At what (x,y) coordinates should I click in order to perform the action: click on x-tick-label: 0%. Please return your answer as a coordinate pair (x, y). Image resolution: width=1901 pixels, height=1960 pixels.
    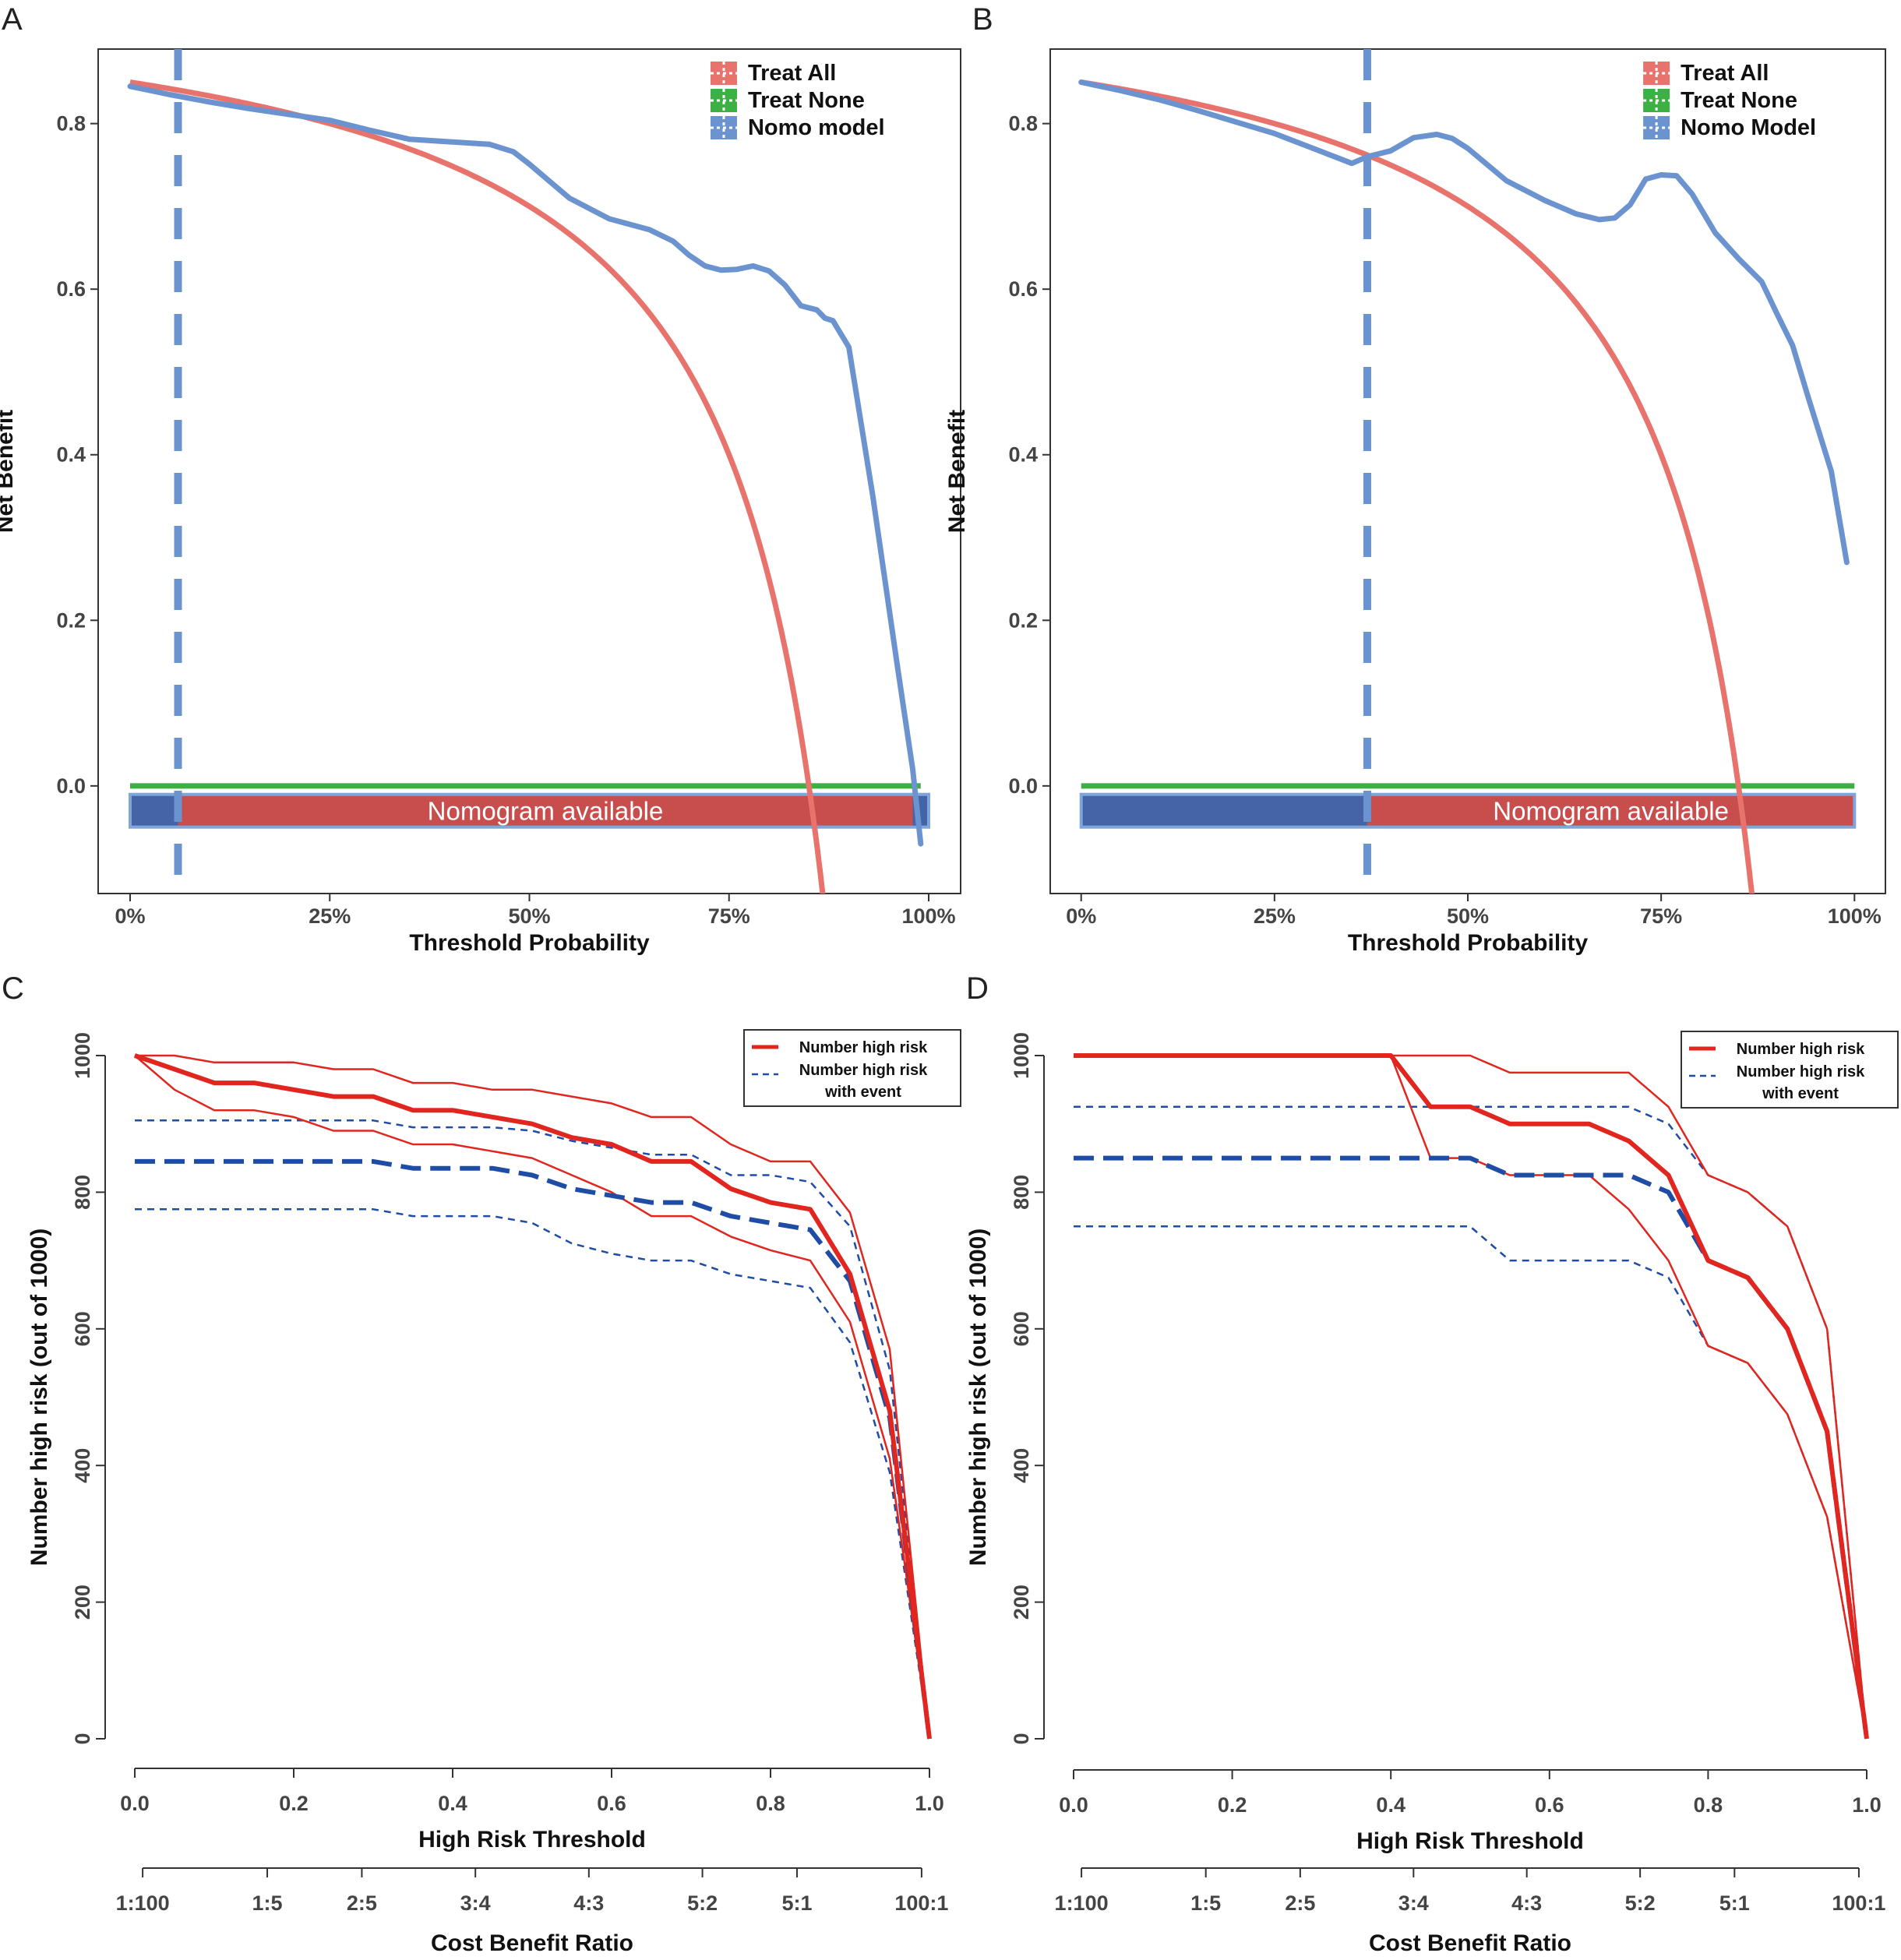
    Looking at the image, I should click on (130, 916).